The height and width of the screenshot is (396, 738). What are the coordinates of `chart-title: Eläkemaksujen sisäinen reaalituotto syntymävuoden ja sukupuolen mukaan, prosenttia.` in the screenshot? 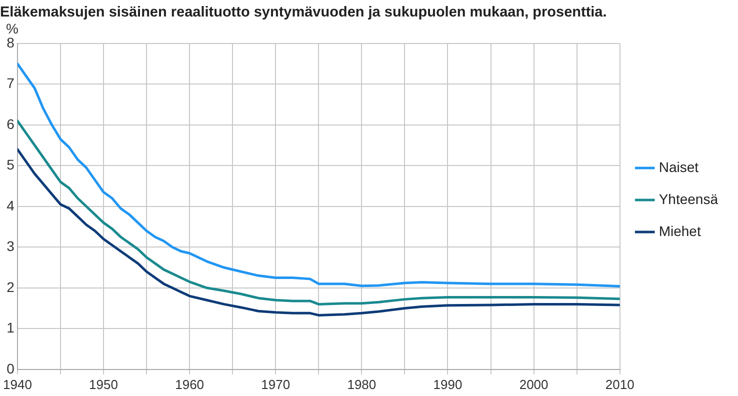 It's located at (303, 12).